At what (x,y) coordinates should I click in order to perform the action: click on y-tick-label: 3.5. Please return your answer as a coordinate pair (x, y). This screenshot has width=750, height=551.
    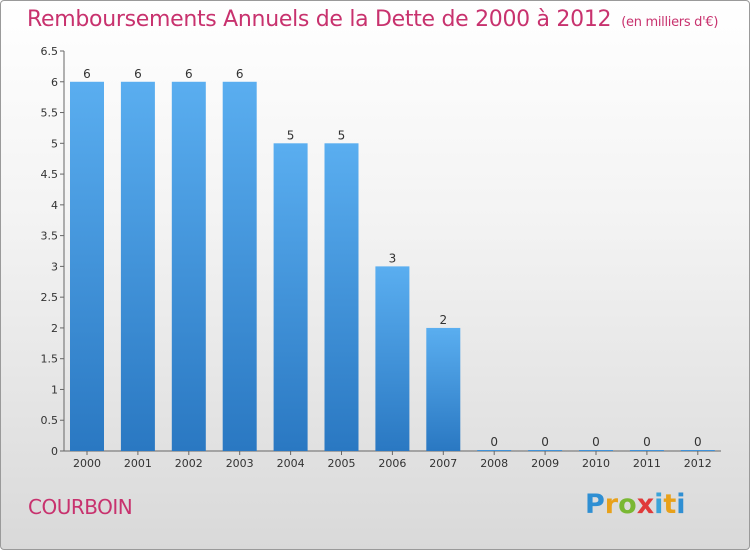
    Looking at the image, I should click on (50, 236).